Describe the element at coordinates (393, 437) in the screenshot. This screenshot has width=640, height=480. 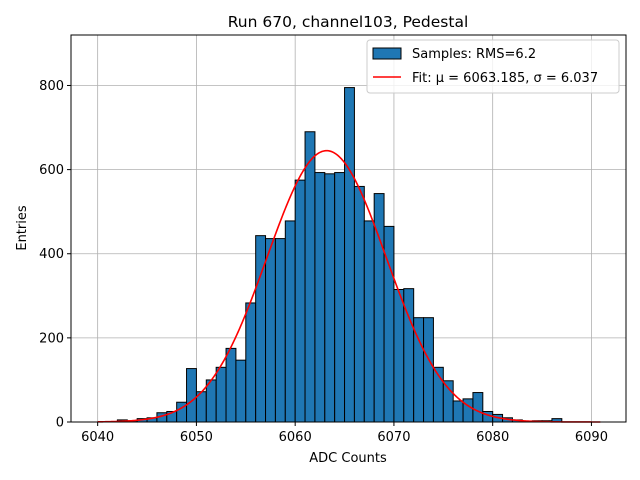
I see `x-tick-label: 6070` at that location.